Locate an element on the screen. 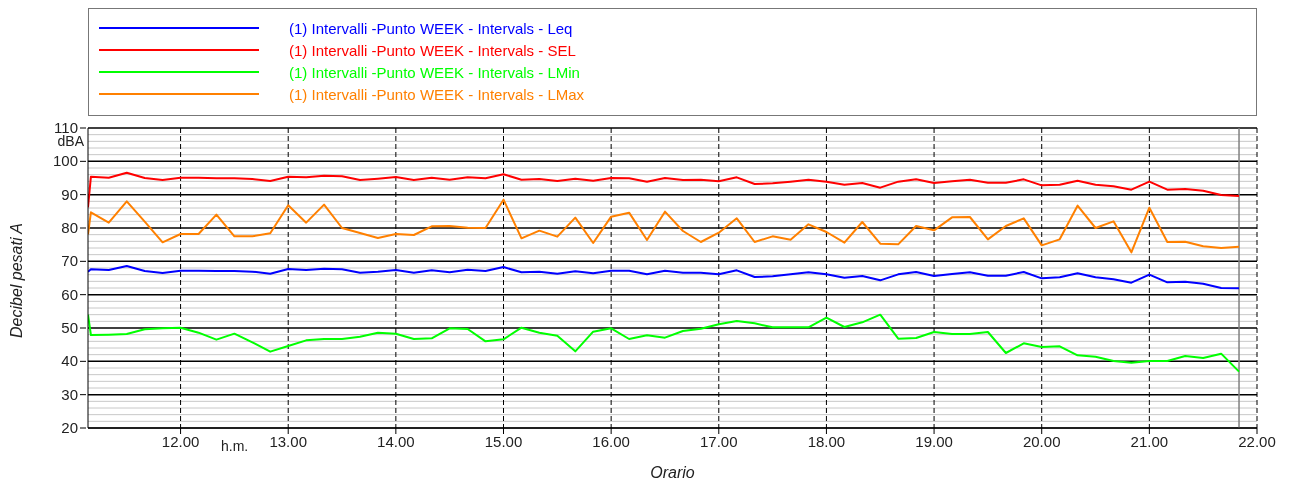  y-tick-label: 50 is located at coordinates (69, 327).